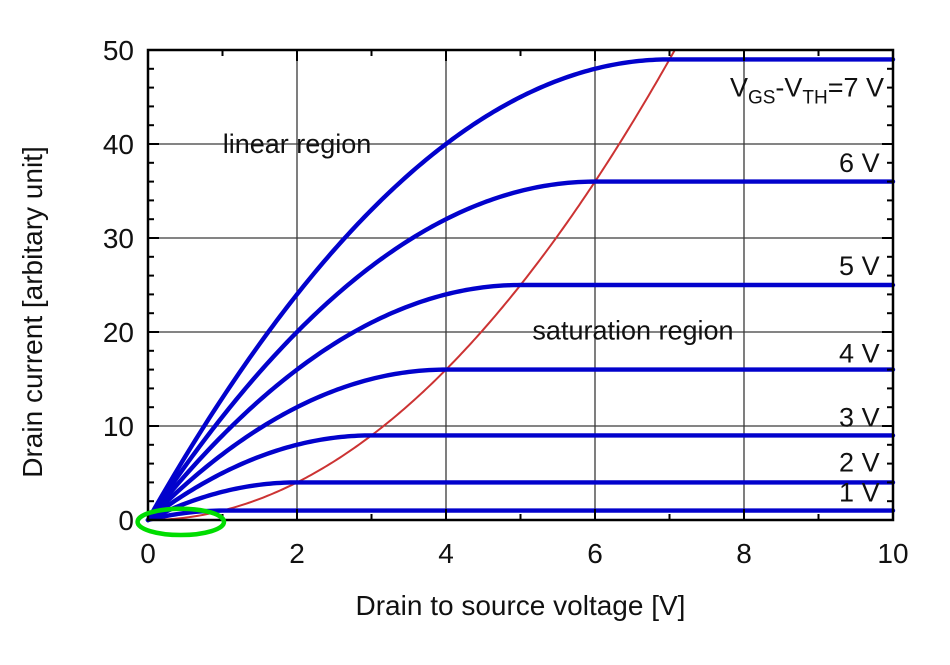 This screenshot has width=950, height=665. What do you see at coordinates (32, 311) in the screenshot?
I see `y-axis-title: Drain current [arbitary unit]` at bounding box center [32, 311].